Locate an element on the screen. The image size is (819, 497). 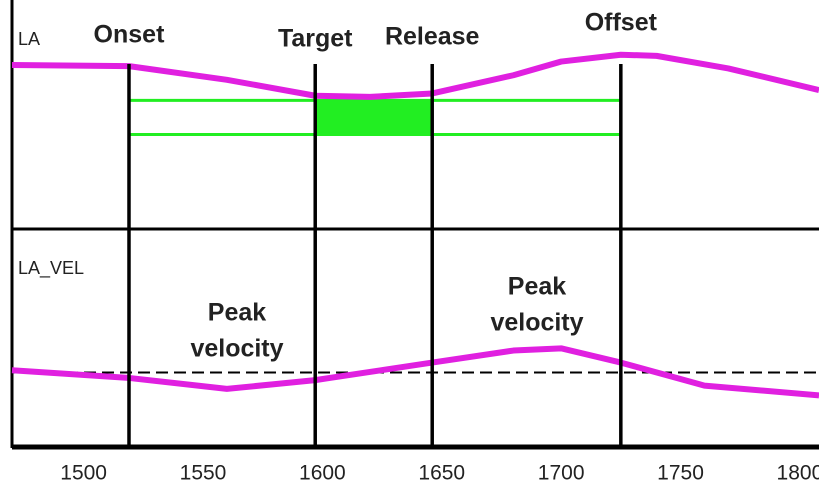
x-tick-label: 1500 is located at coordinates (83, 473).